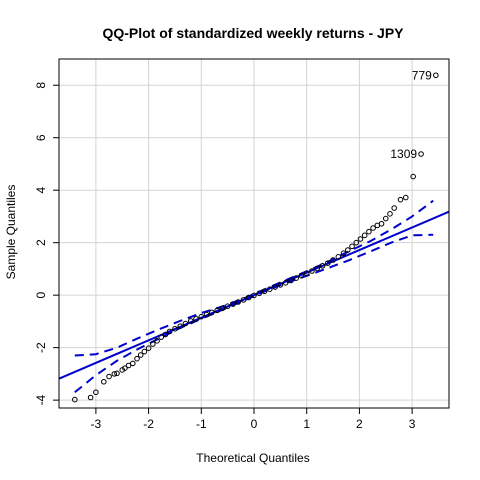 Image resolution: width=480 pixels, height=480 pixels. I want to click on y-tick-label: 0, so click(41, 295).